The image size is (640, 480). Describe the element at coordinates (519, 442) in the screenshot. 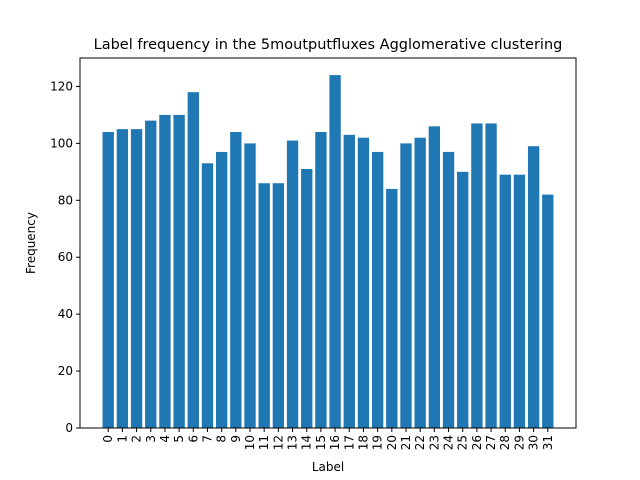

I see `x-tick-label: 29` at that location.